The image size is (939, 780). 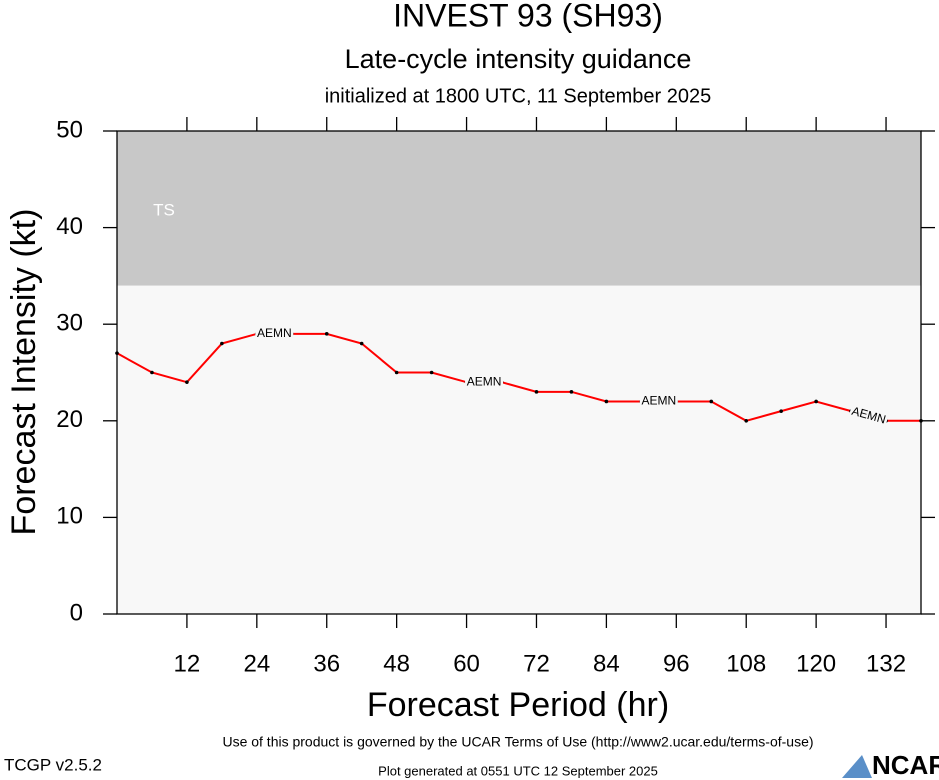 I want to click on y-tick-label: 50, so click(x=69, y=129).